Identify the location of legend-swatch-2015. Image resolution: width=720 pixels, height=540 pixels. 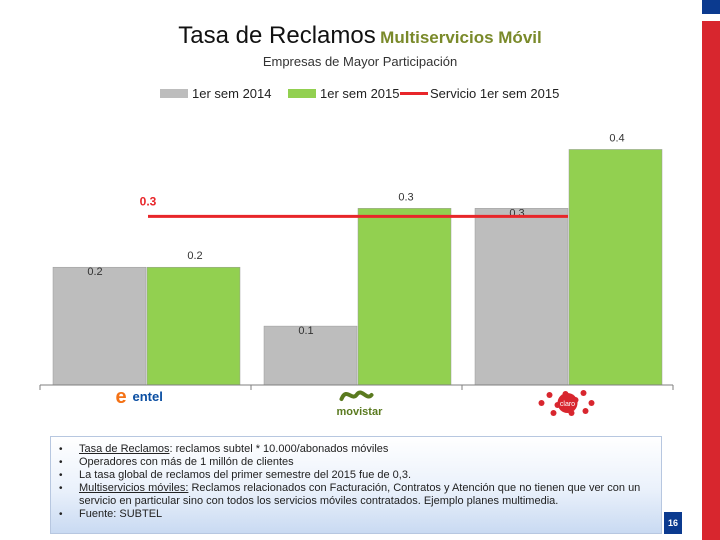
(302, 93).